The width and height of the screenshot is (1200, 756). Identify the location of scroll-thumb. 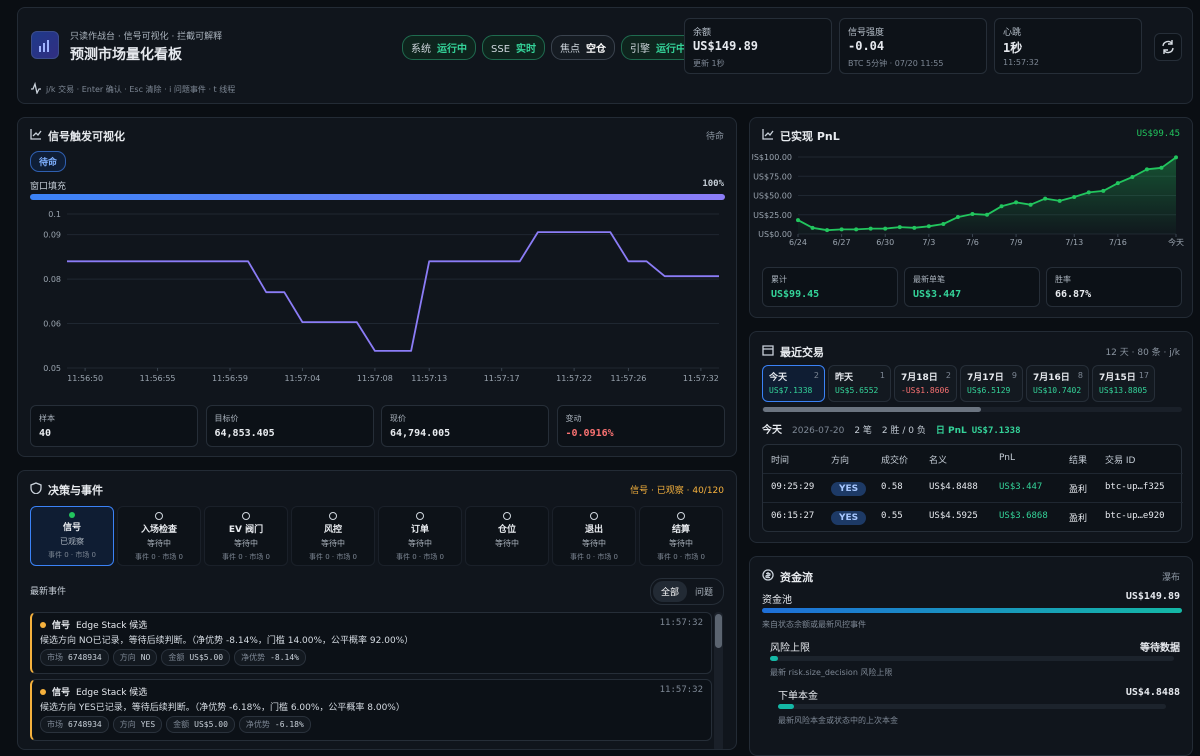
(718, 631).